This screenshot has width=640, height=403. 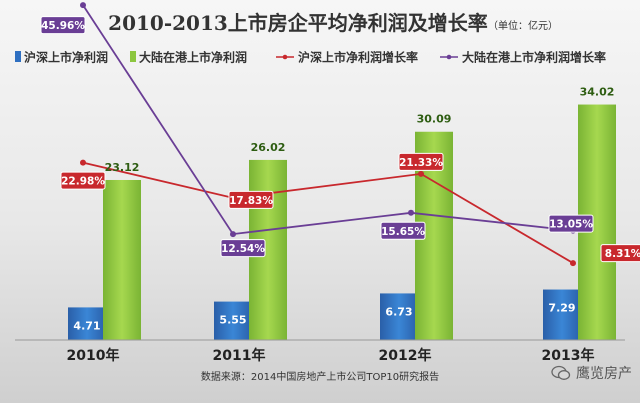 What do you see at coordinates (298, 23) in the screenshot?
I see `chart-title: 2010-2013上市房企平均净利润及增长率` at bounding box center [298, 23].